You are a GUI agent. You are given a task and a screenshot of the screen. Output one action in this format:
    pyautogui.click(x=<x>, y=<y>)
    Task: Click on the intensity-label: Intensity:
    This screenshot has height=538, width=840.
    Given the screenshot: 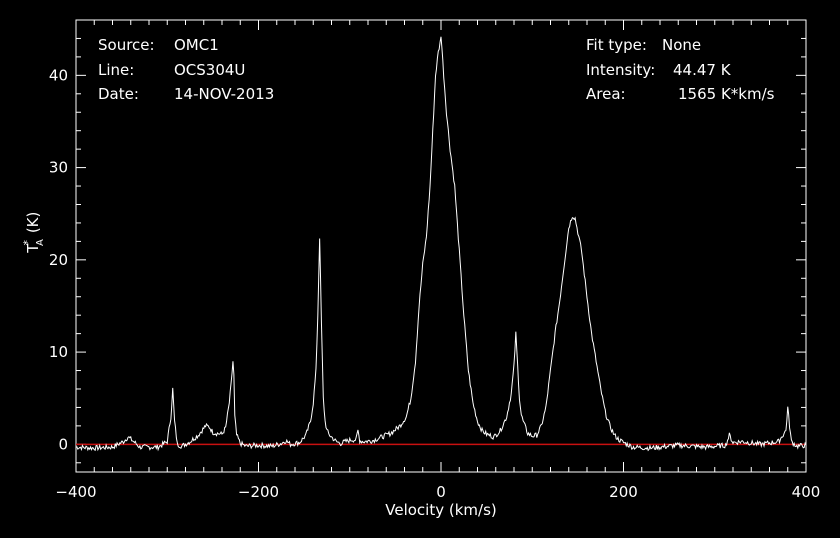 What is the action you would take?
    pyautogui.click(x=621, y=70)
    